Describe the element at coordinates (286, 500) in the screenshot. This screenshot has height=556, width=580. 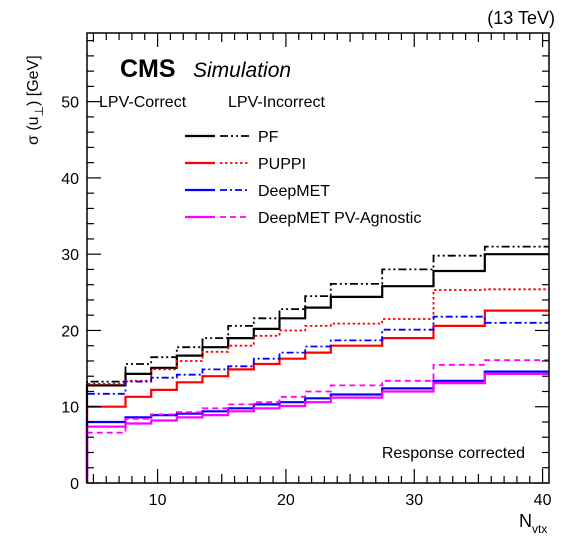
I see `x-tick-label: 20` at that location.